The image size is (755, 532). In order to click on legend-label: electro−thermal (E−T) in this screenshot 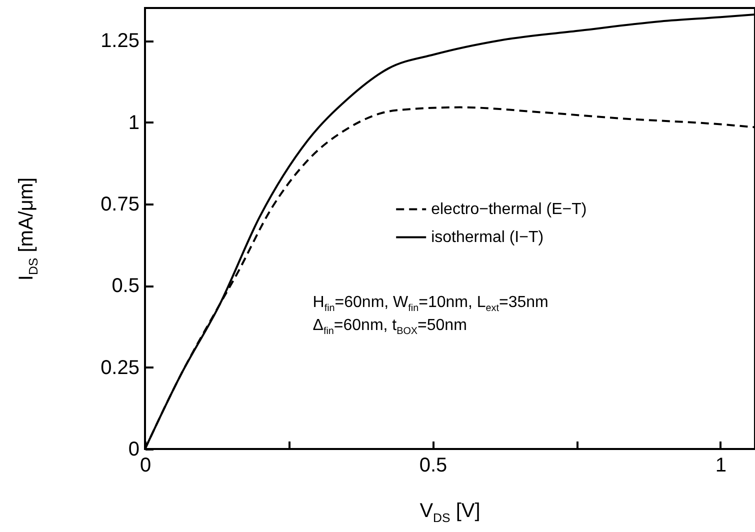, I will do `click(509, 209)`.